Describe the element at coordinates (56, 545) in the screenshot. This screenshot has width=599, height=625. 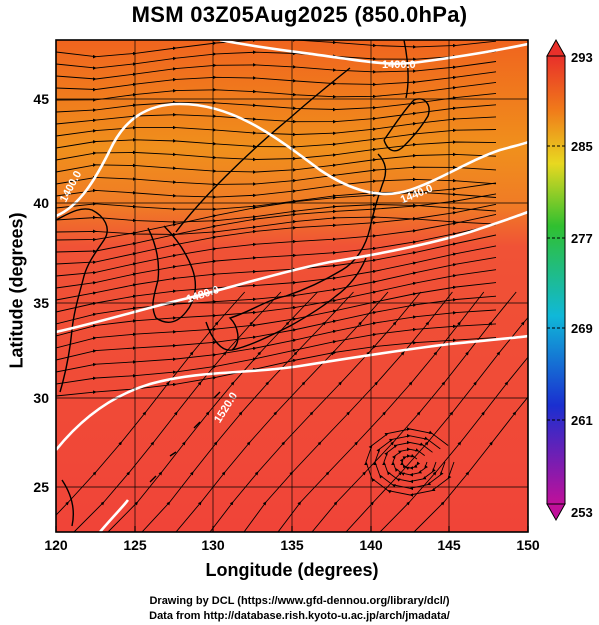
I see `x-tick-120: 120` at that location.